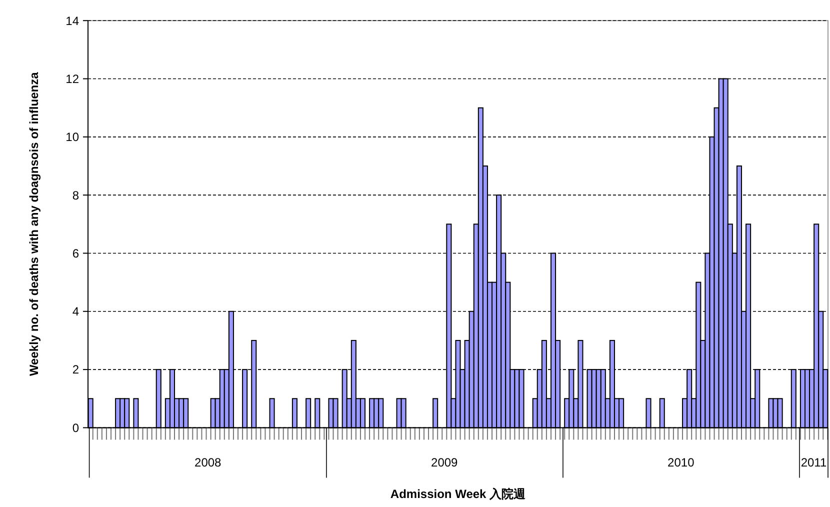 This screenshot has height=507, width=830. What do you see at coordinates (458, 494) in the screenshot?
I see `x-axis-title: Admission Week 入院週` at bounding box center [458, 494].